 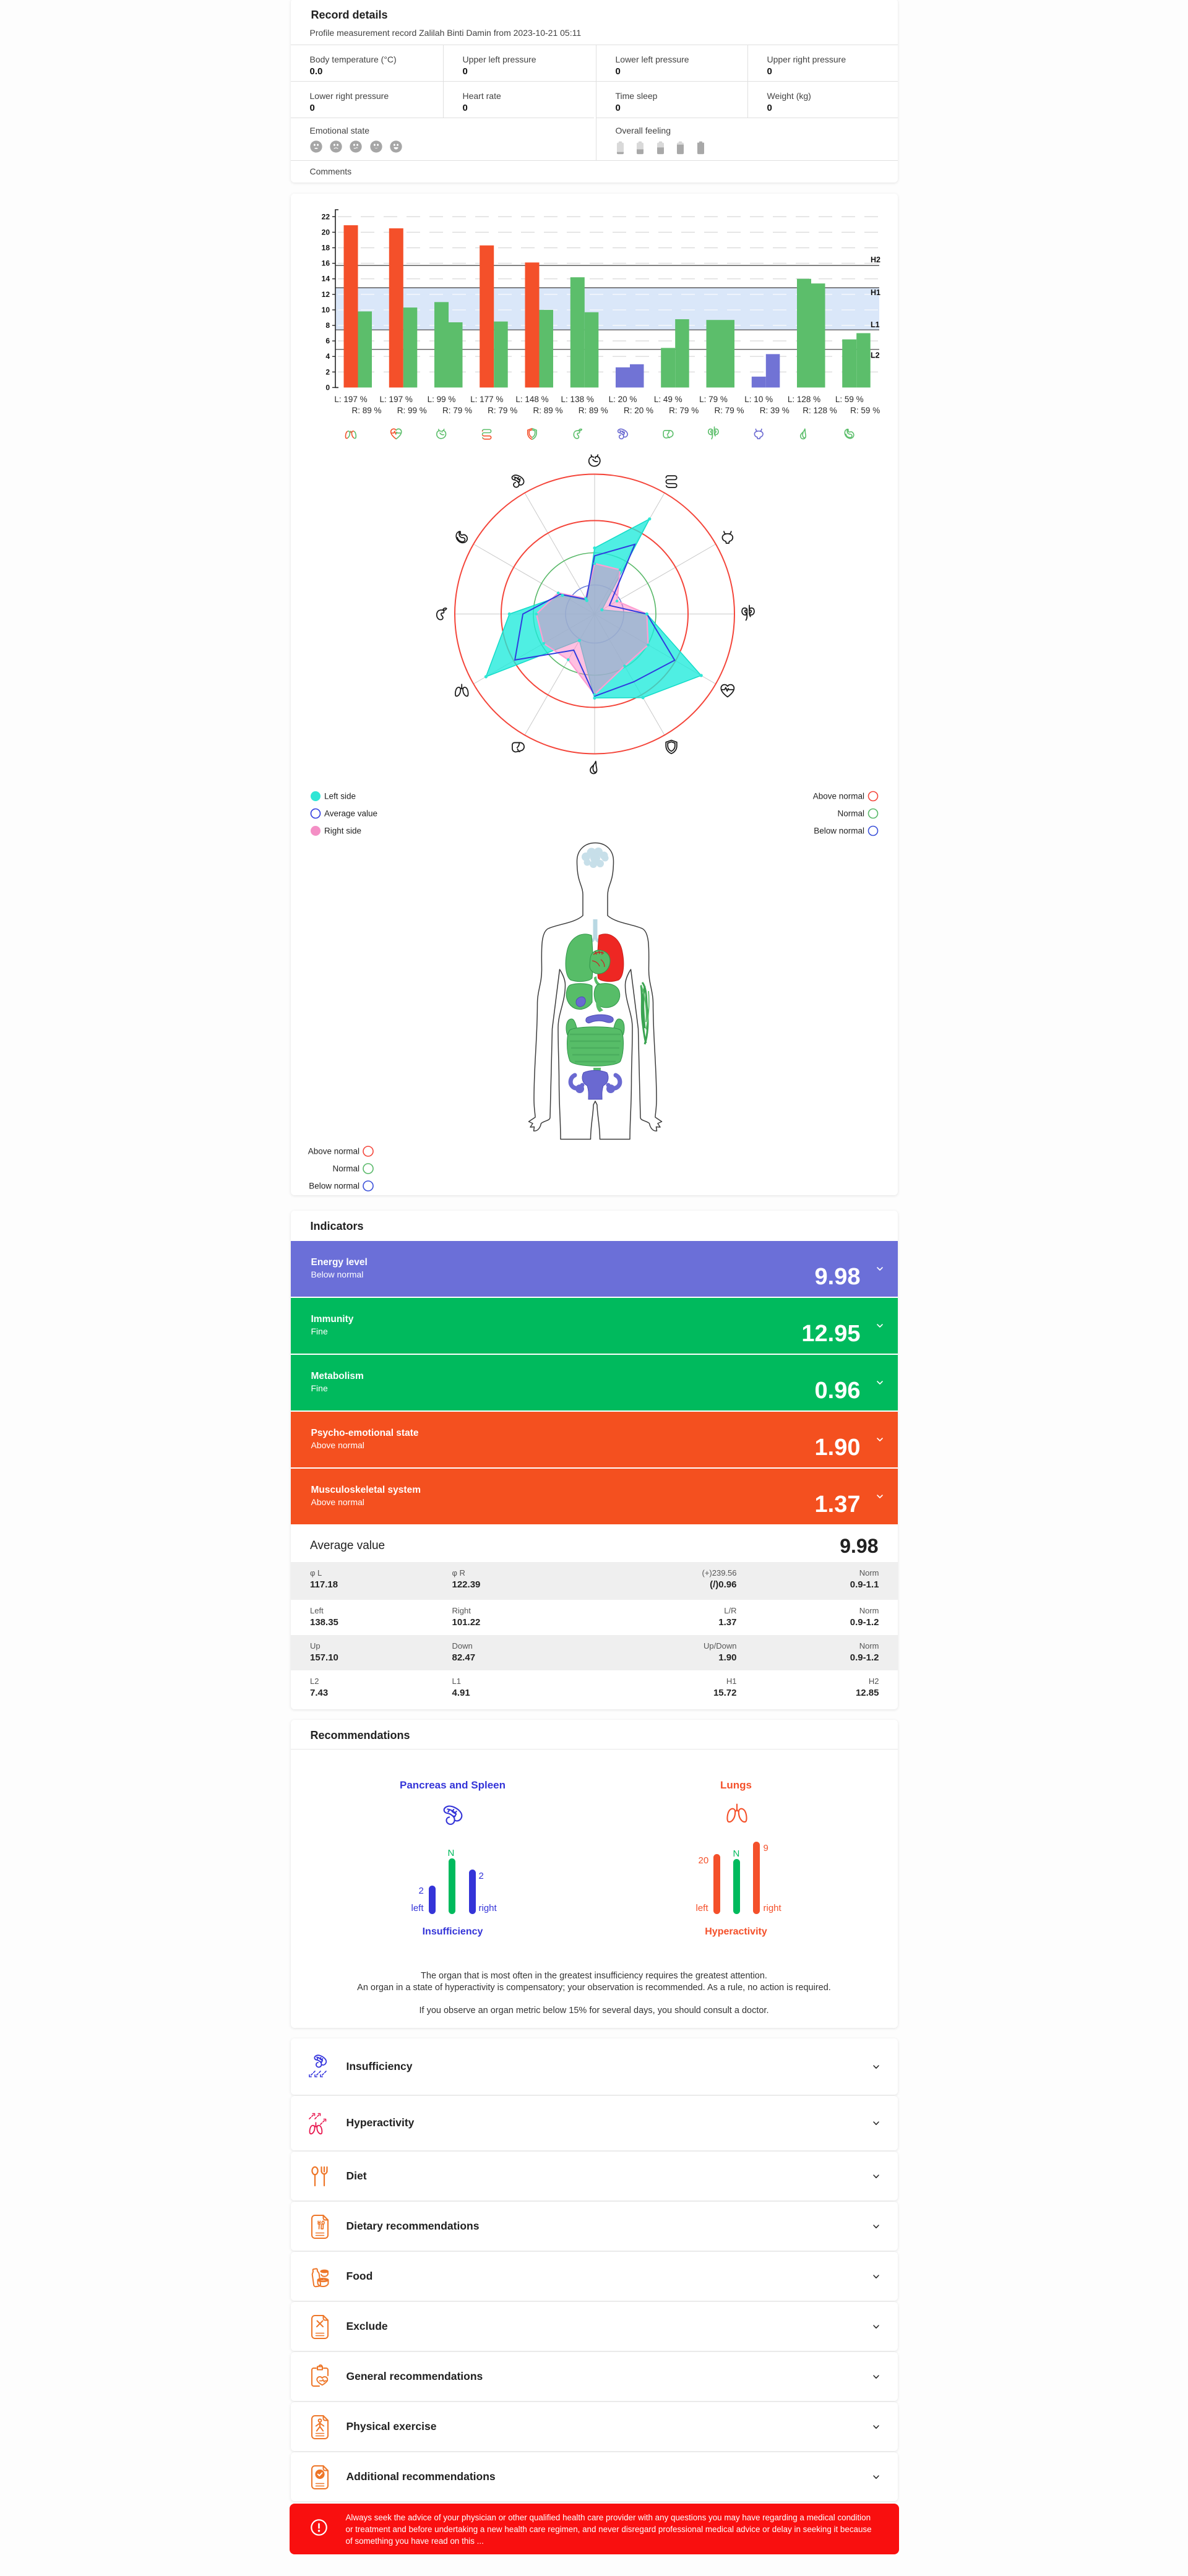 What do you see at coordinates (865, 410) in the screenshot?
I see `svg-text: R: 59 %` at bounding box center [865, 410].